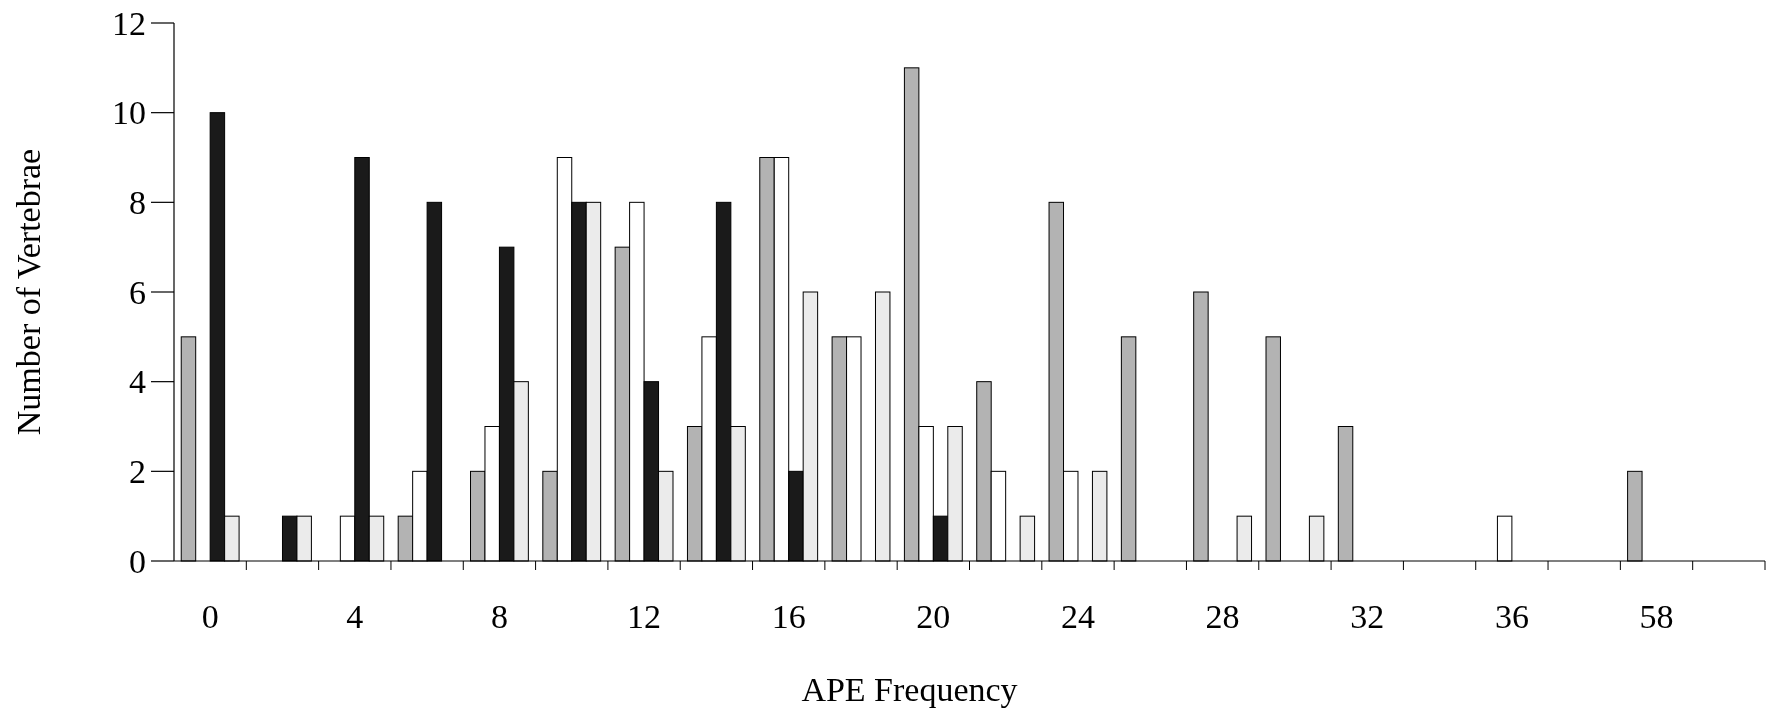 Image resolution: width=1768 pixels, height=721 pixels. Describe the element at coordinates (129, 113) in the screenshot. I see `y-tick-label: 10` at that location.